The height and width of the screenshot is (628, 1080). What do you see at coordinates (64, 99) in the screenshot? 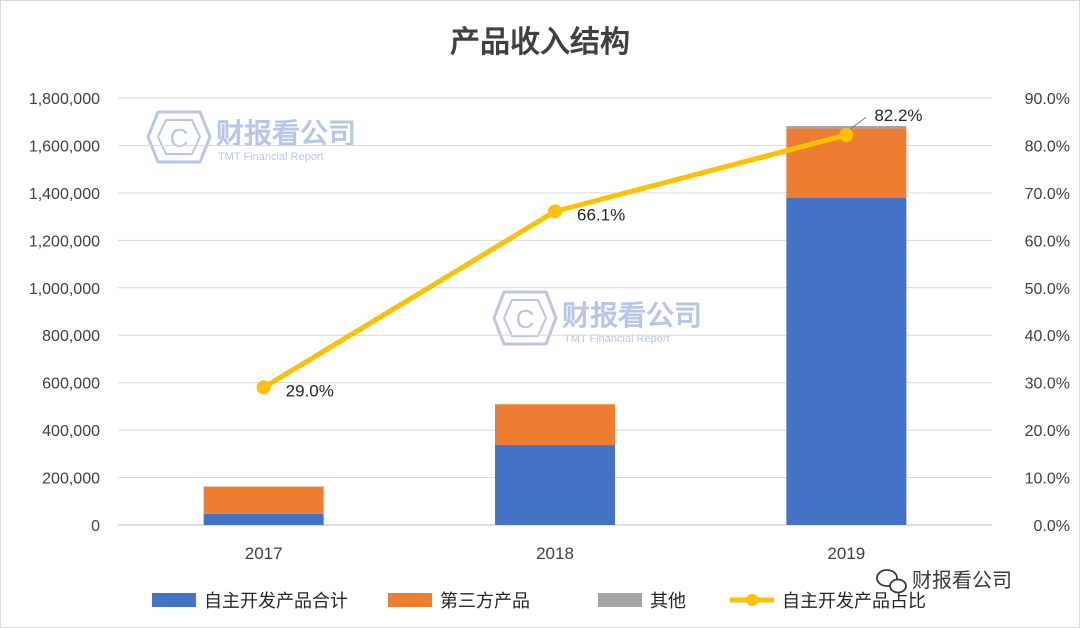
I see `y-tick-label: 1,800,000` at bounding box center [64, 99].